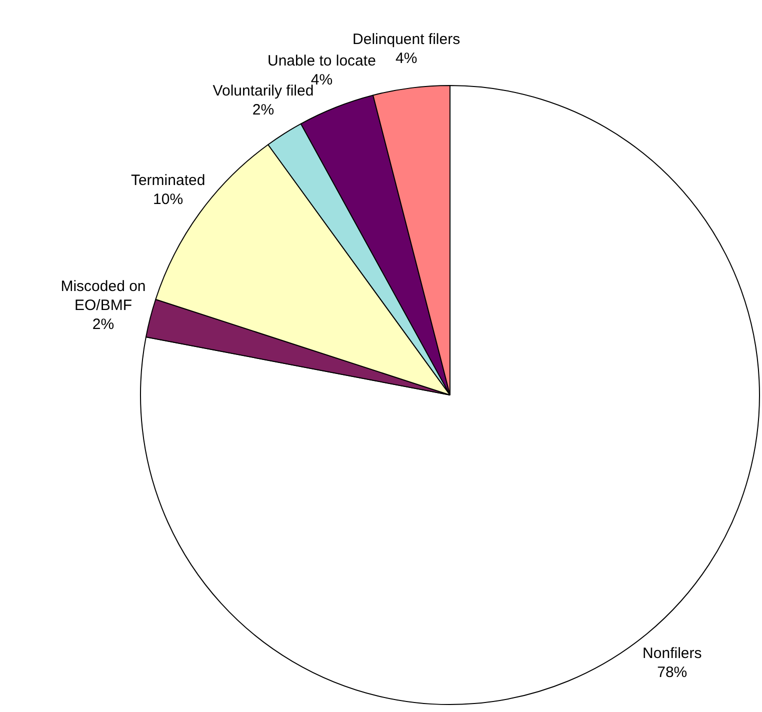 The image size is (762, 712). I want to click on data-label: 78%, so click(672, 673).